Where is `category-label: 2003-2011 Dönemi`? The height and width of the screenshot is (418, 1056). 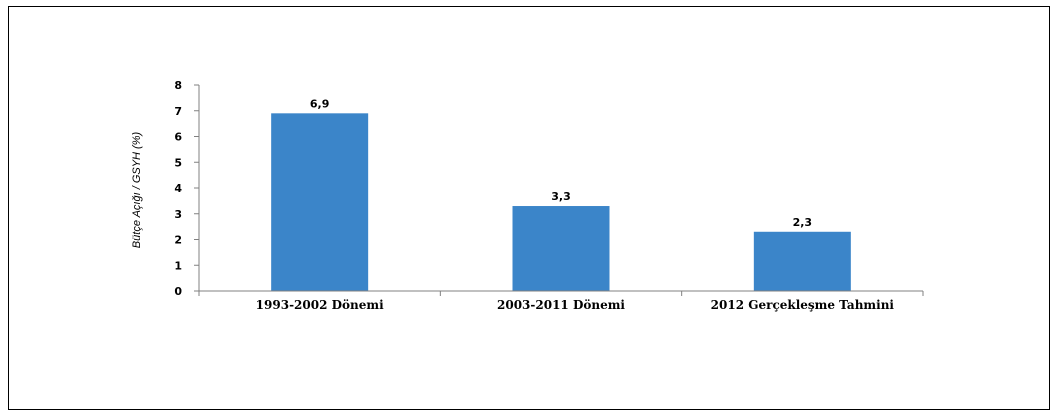
category-label: 2003-2011 Dönemi is located at coordinates (561, 305).